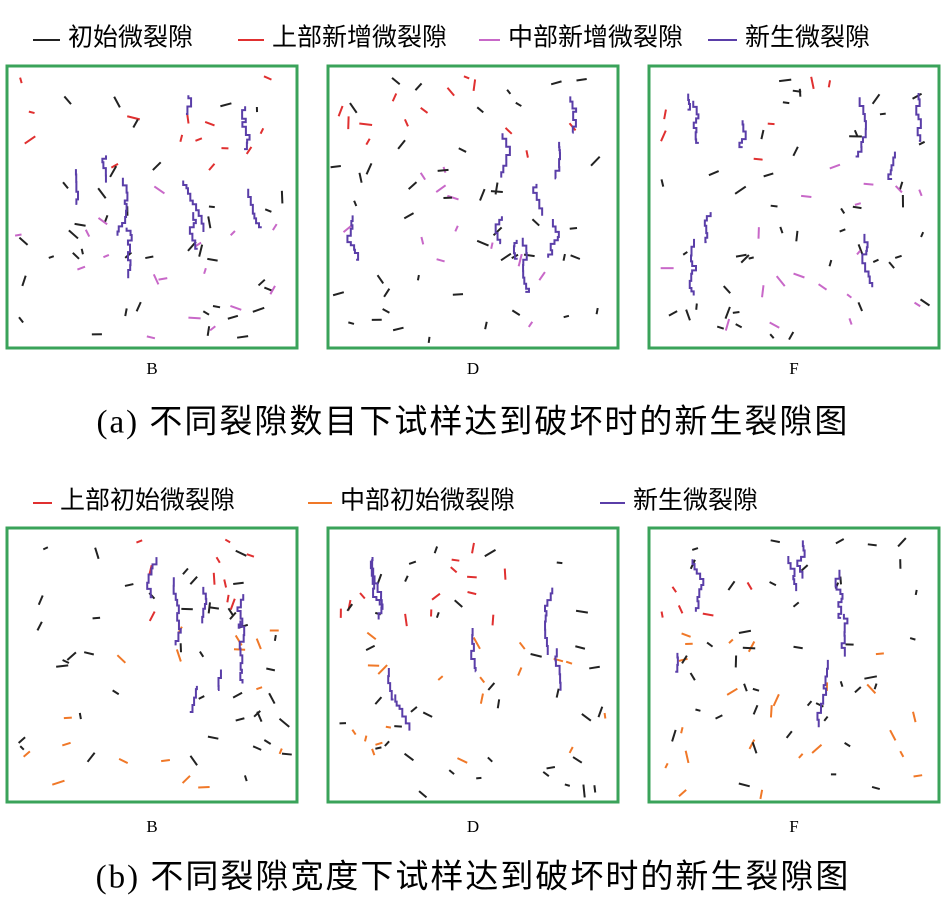 The width and height of the screenshot is (947, 921). Describe the element at coordinates (595, 38) in the screenshot. I see `legend-label: 中部新增微裂隙` at that location.